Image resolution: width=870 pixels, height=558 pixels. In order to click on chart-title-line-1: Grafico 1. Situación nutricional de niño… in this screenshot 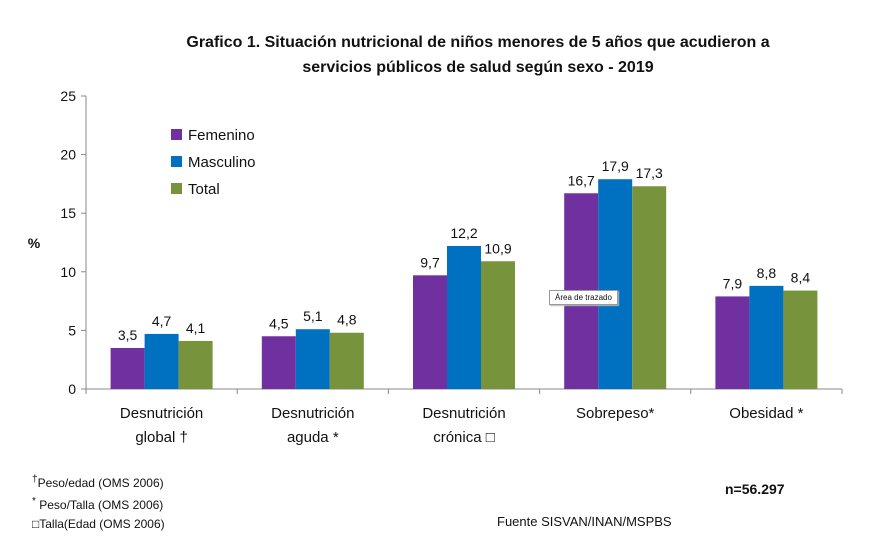, I will do `click(477, 42)`.